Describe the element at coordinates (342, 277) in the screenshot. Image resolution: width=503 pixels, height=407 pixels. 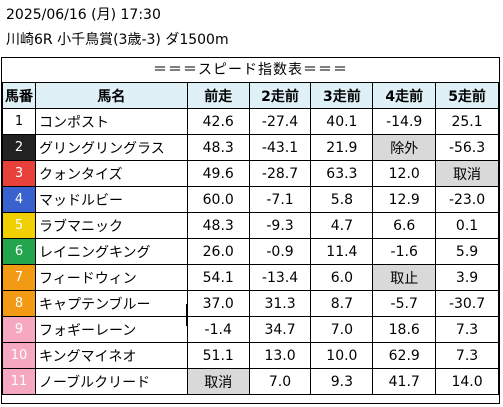
I see `speed-index-cell: 6.0` at that location.